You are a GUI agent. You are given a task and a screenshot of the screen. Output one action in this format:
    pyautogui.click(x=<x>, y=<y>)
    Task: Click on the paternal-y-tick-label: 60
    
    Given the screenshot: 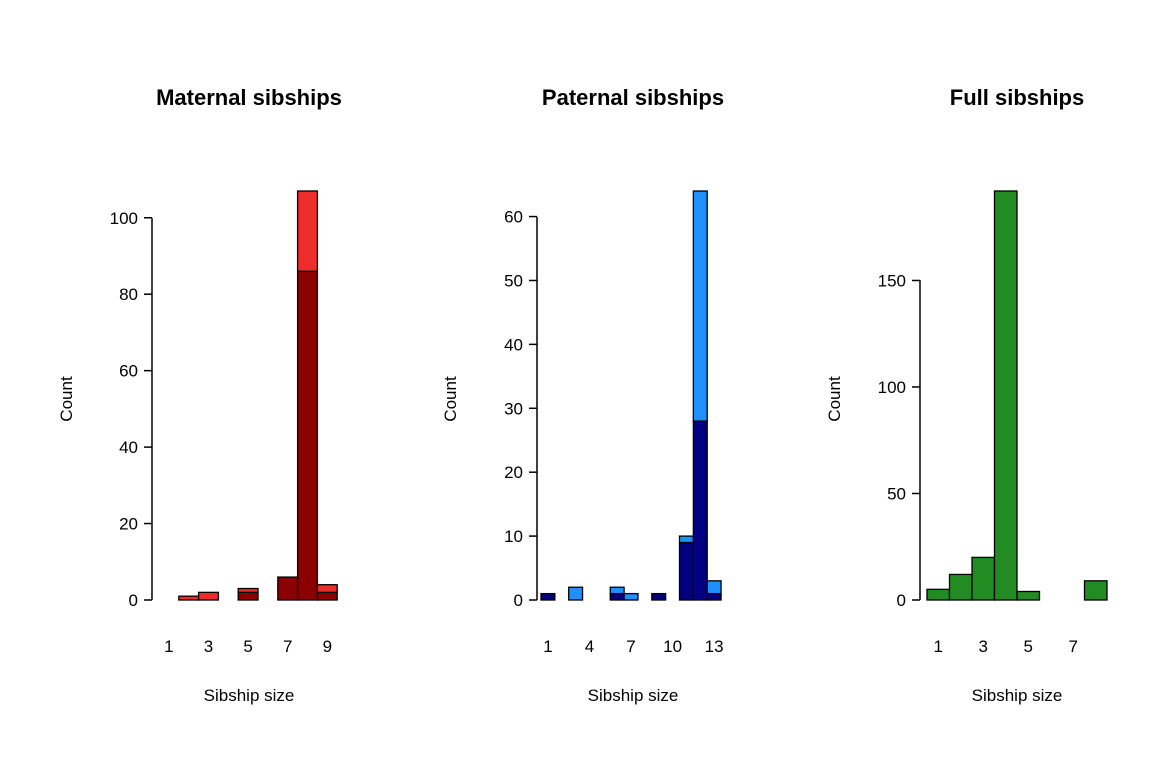 What is the action you would take?
    pyautogui.click(x=513, y=217)
    